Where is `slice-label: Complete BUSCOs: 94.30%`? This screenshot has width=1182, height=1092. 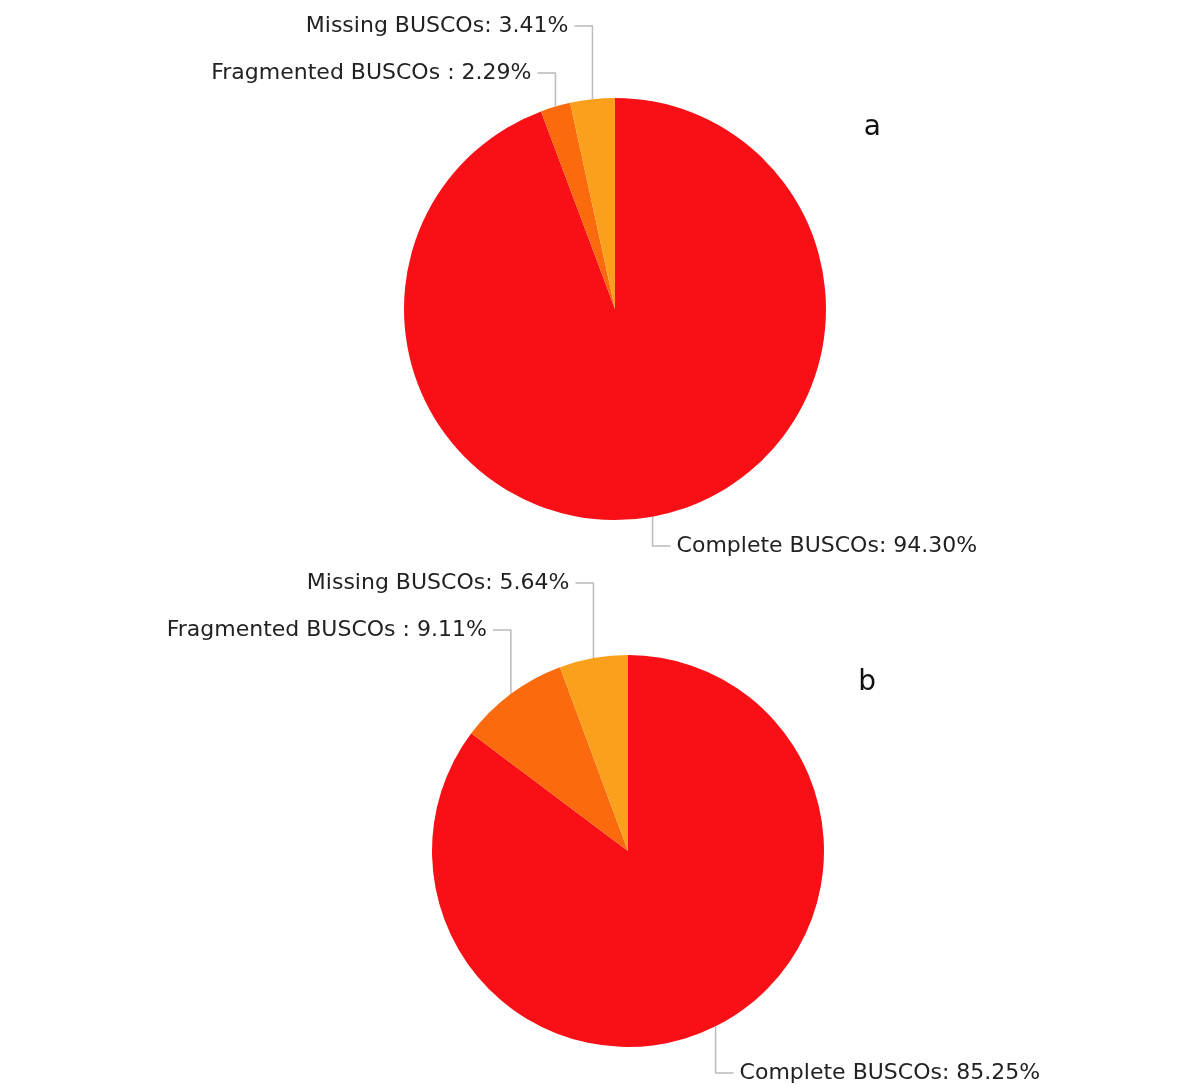 slice-label: Complete BUSCOs: 94.30% is located at coordinates (827, 544).